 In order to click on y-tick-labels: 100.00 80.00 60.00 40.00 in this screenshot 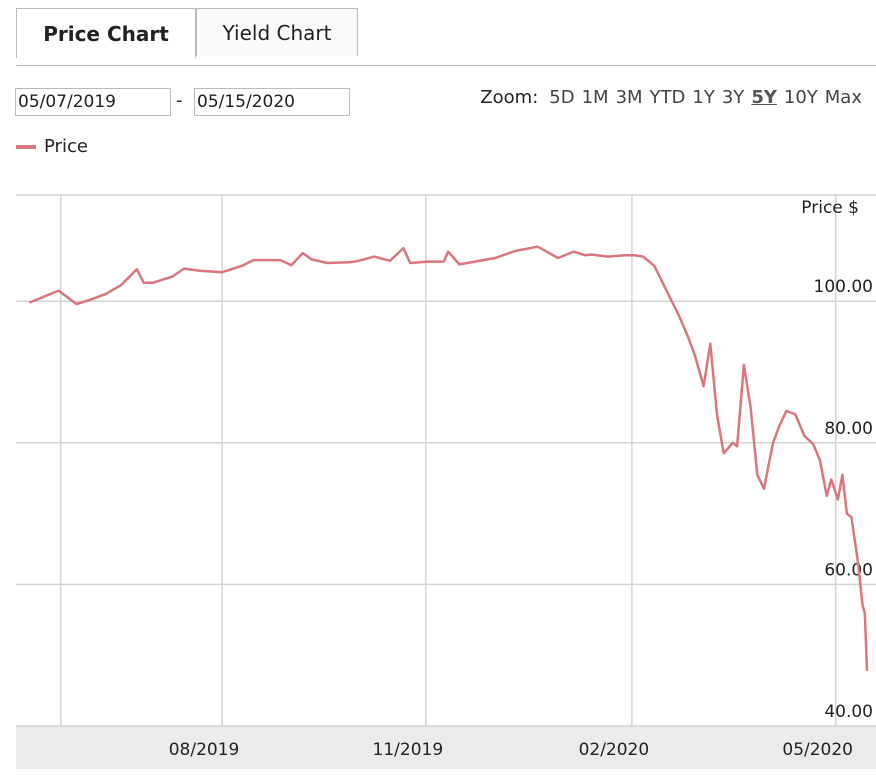, I will do `click(843, 499)`.